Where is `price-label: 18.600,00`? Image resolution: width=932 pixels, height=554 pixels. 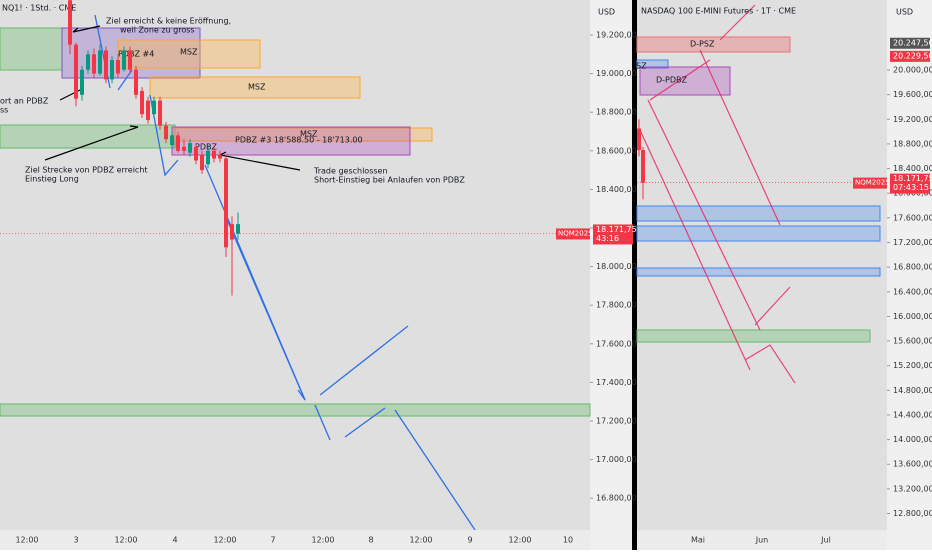 price-label: 18.600,00 is located at coordinates (616, 150).